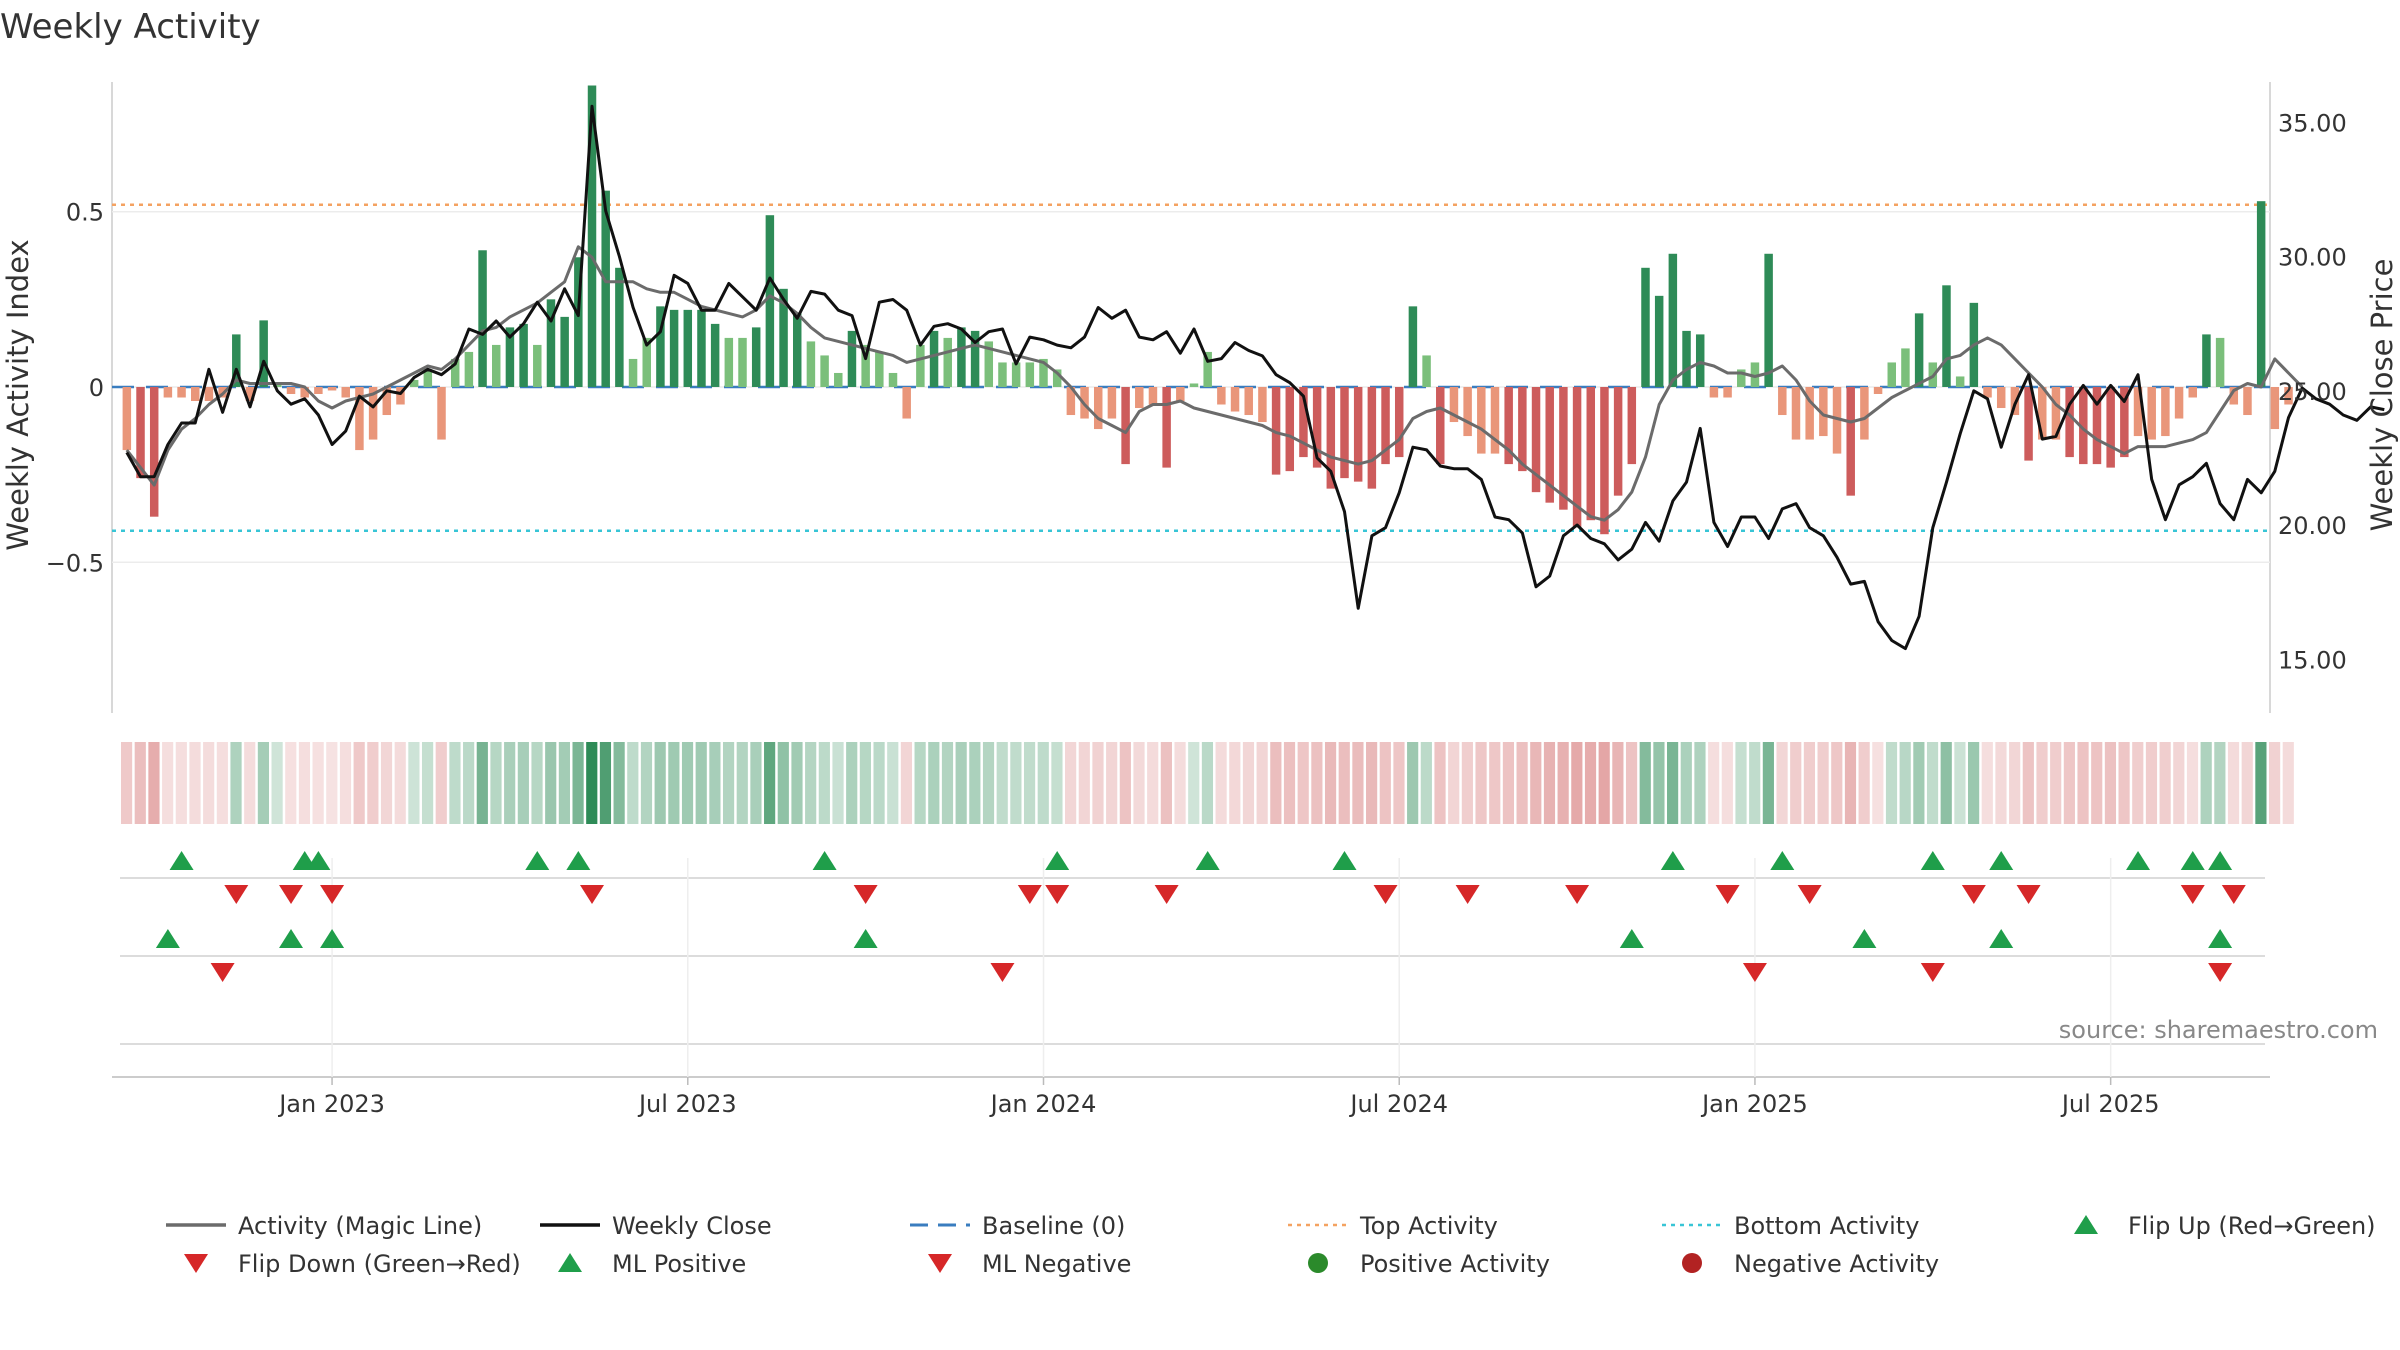 Image resolution: width=2400 pixels, height=1350 pixels. I want to click on legend-label: ML Negative, so click(1056, 1264).